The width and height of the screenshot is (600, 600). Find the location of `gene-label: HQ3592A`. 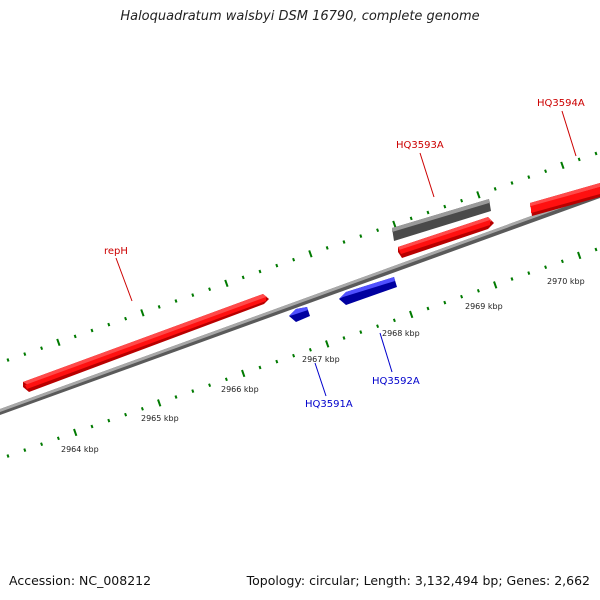

gene-label: HQ3592A is located at coordinates (396, 381).